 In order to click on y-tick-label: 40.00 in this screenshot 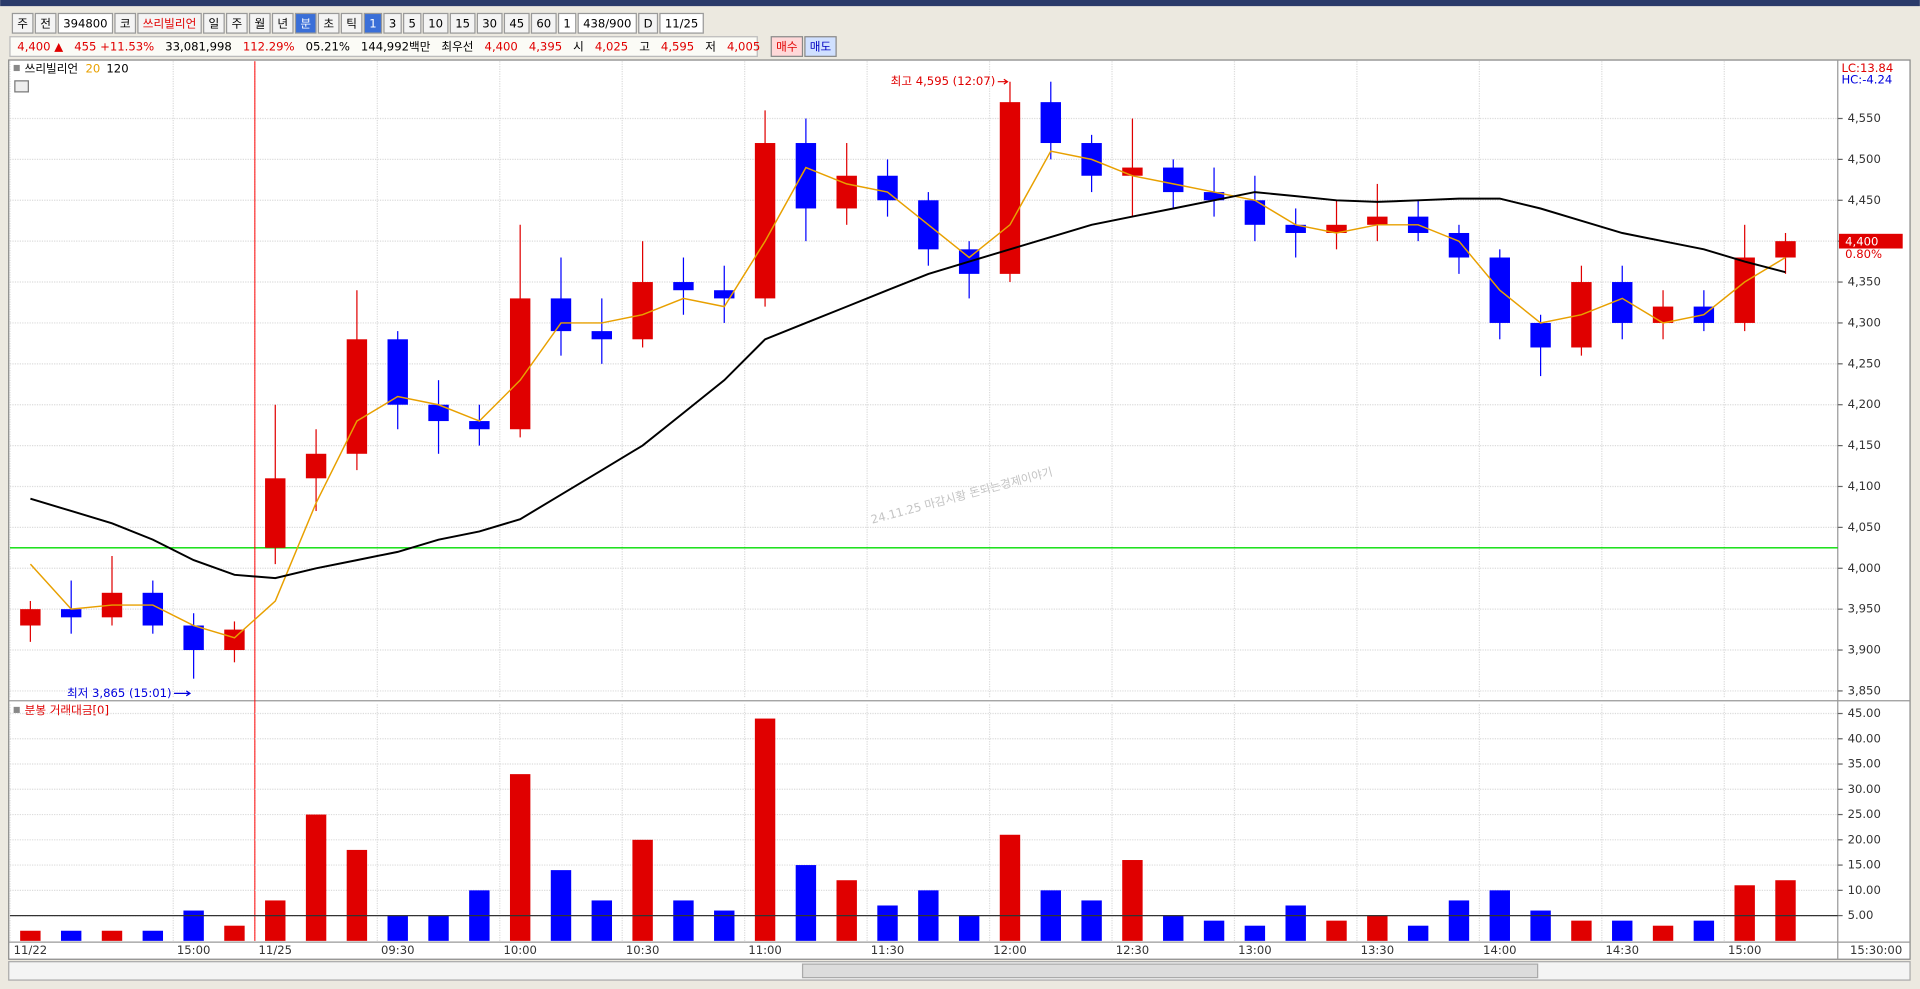, I will do `click(1864, 738)`.